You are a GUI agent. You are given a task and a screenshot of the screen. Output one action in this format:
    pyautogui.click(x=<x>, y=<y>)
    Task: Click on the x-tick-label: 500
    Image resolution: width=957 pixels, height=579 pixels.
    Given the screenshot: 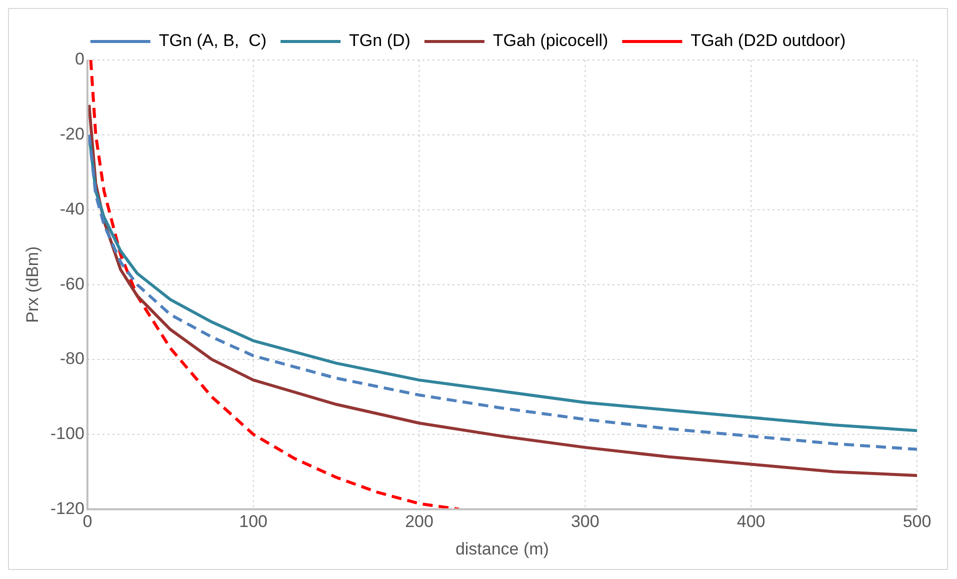 What is the action you would take?
    pyautogui.click(x=917, y=522)
    